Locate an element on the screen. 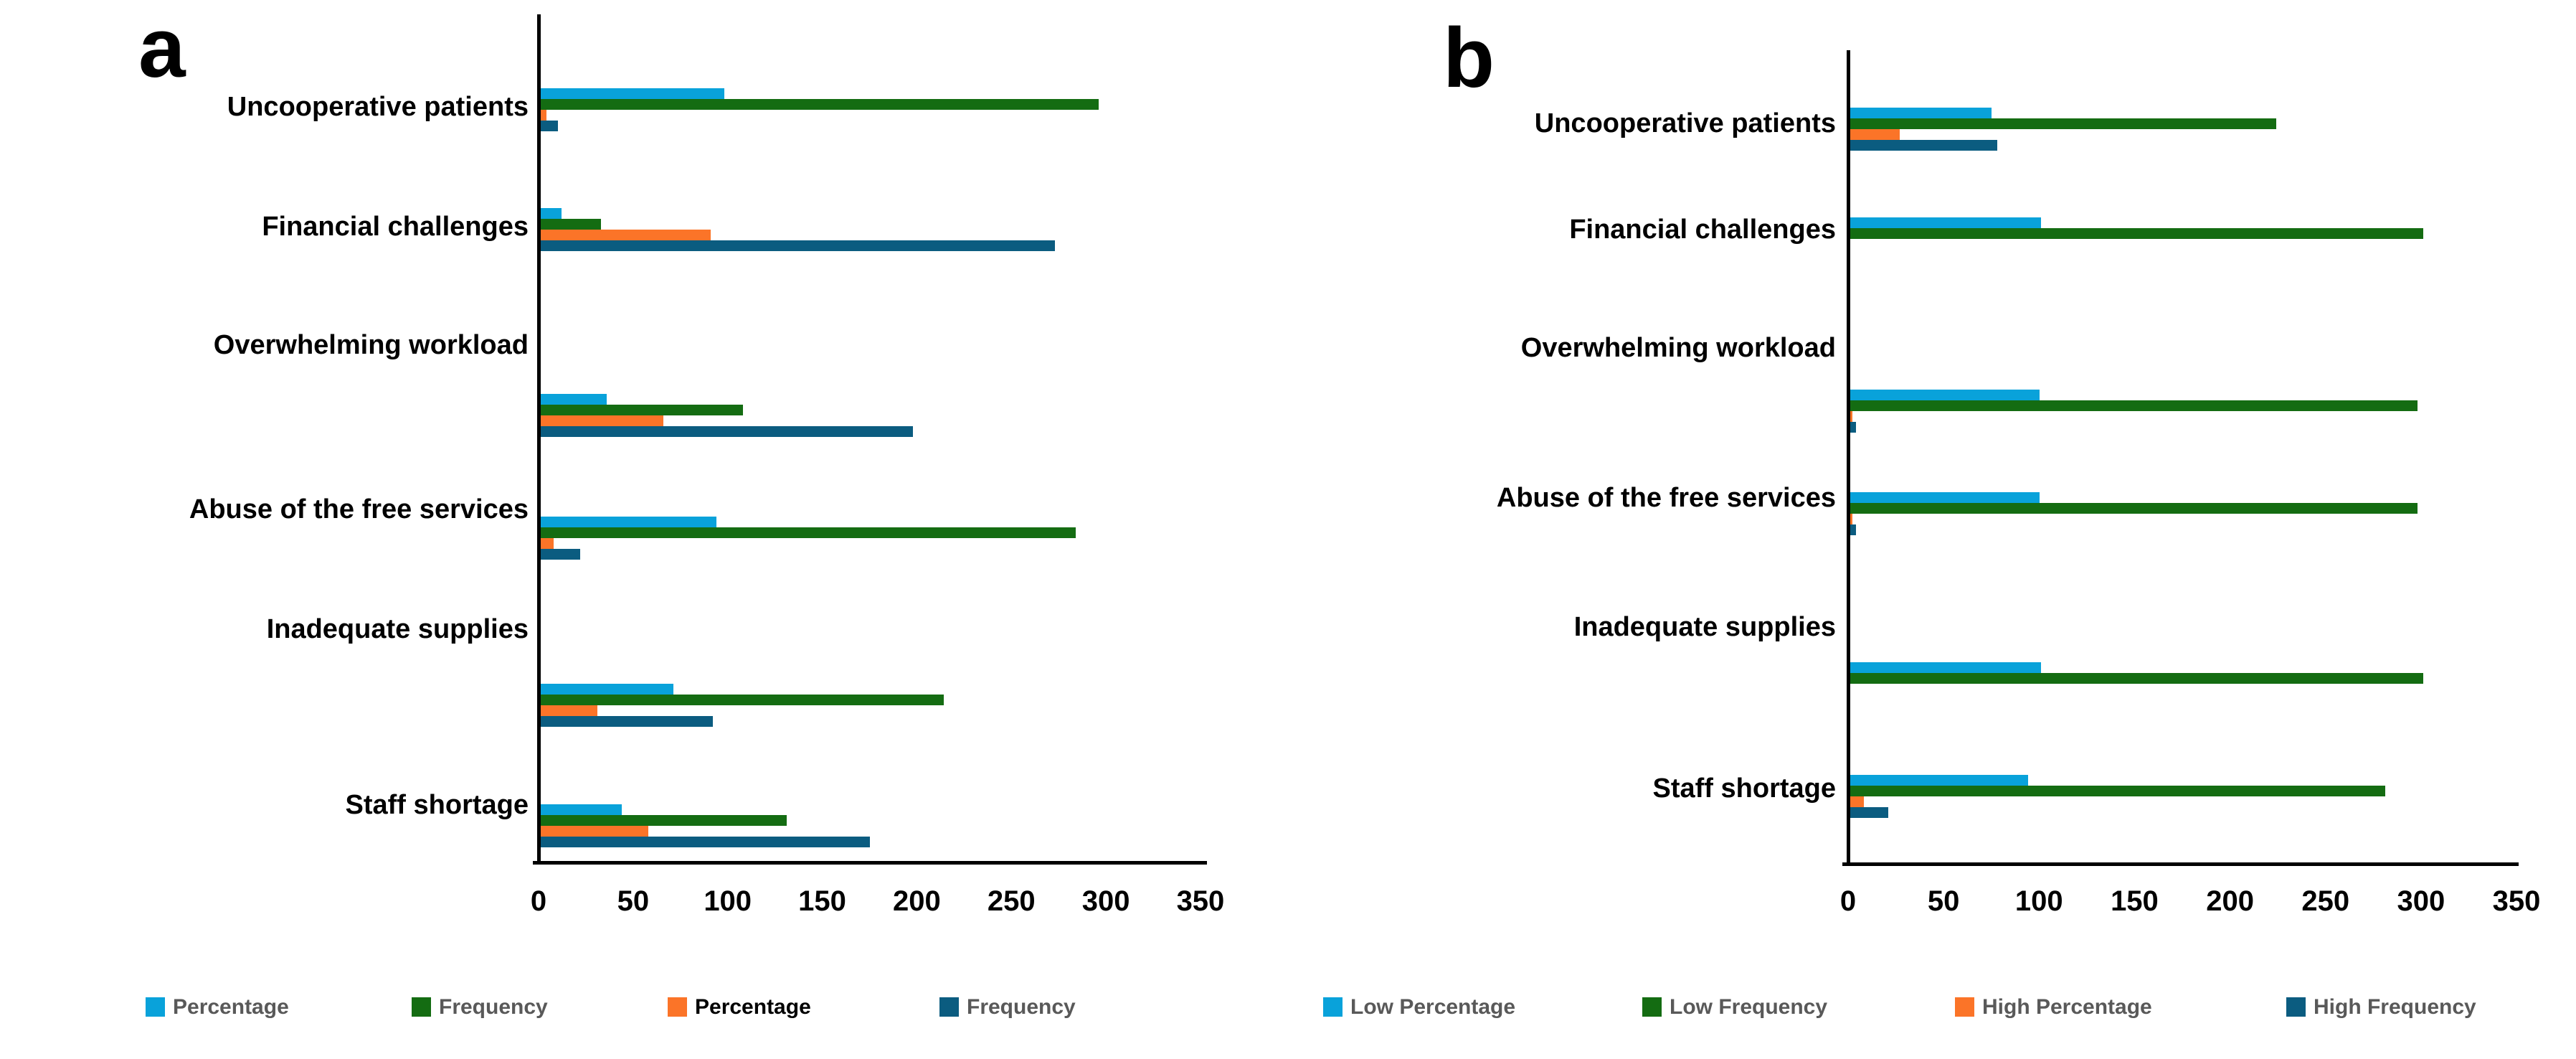 This screenshot has height=1059, width=2576. legend-label: Low Frequency is located at coordinates (1749, 1007).